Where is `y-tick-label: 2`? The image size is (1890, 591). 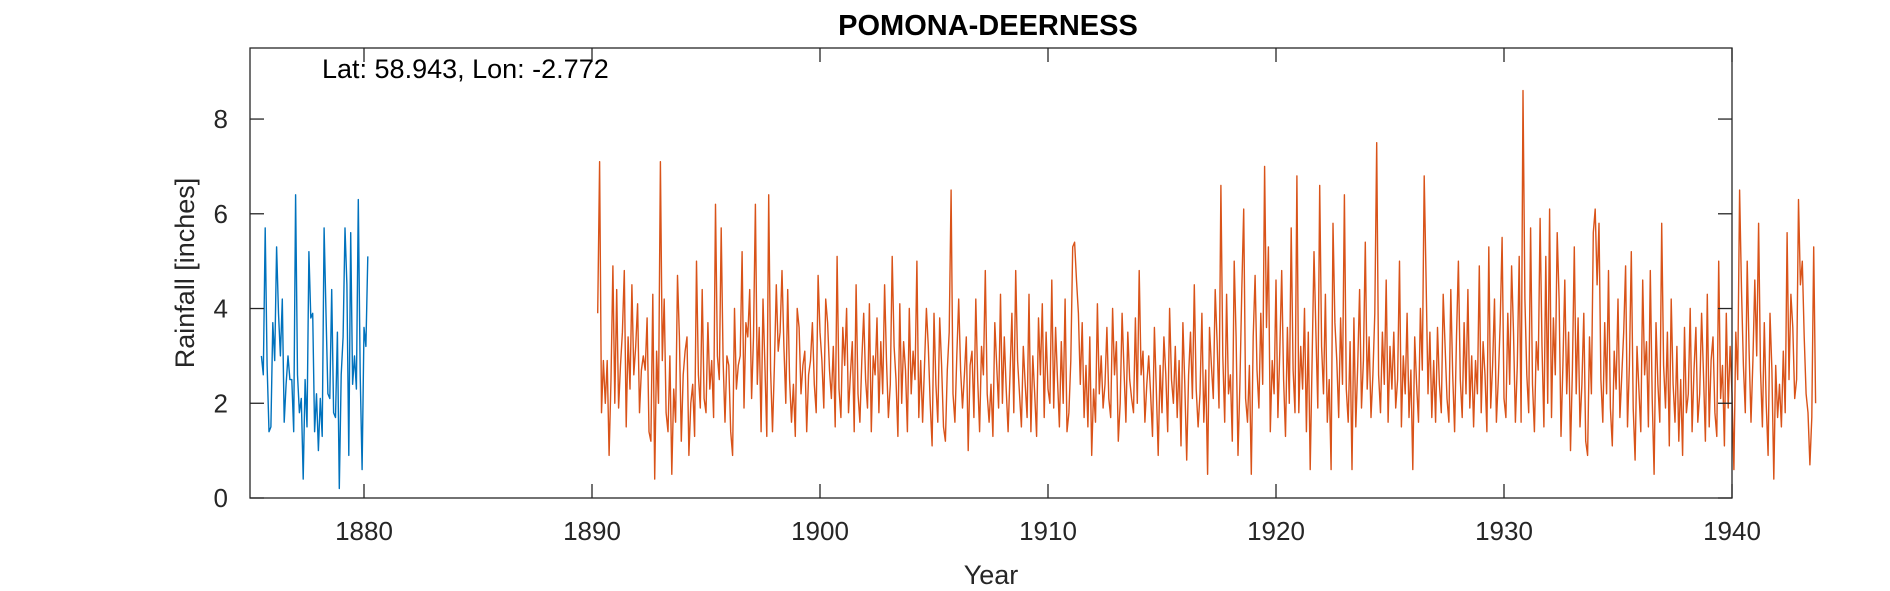 y-tick-label: 2 is located at coordinates (221, 403).